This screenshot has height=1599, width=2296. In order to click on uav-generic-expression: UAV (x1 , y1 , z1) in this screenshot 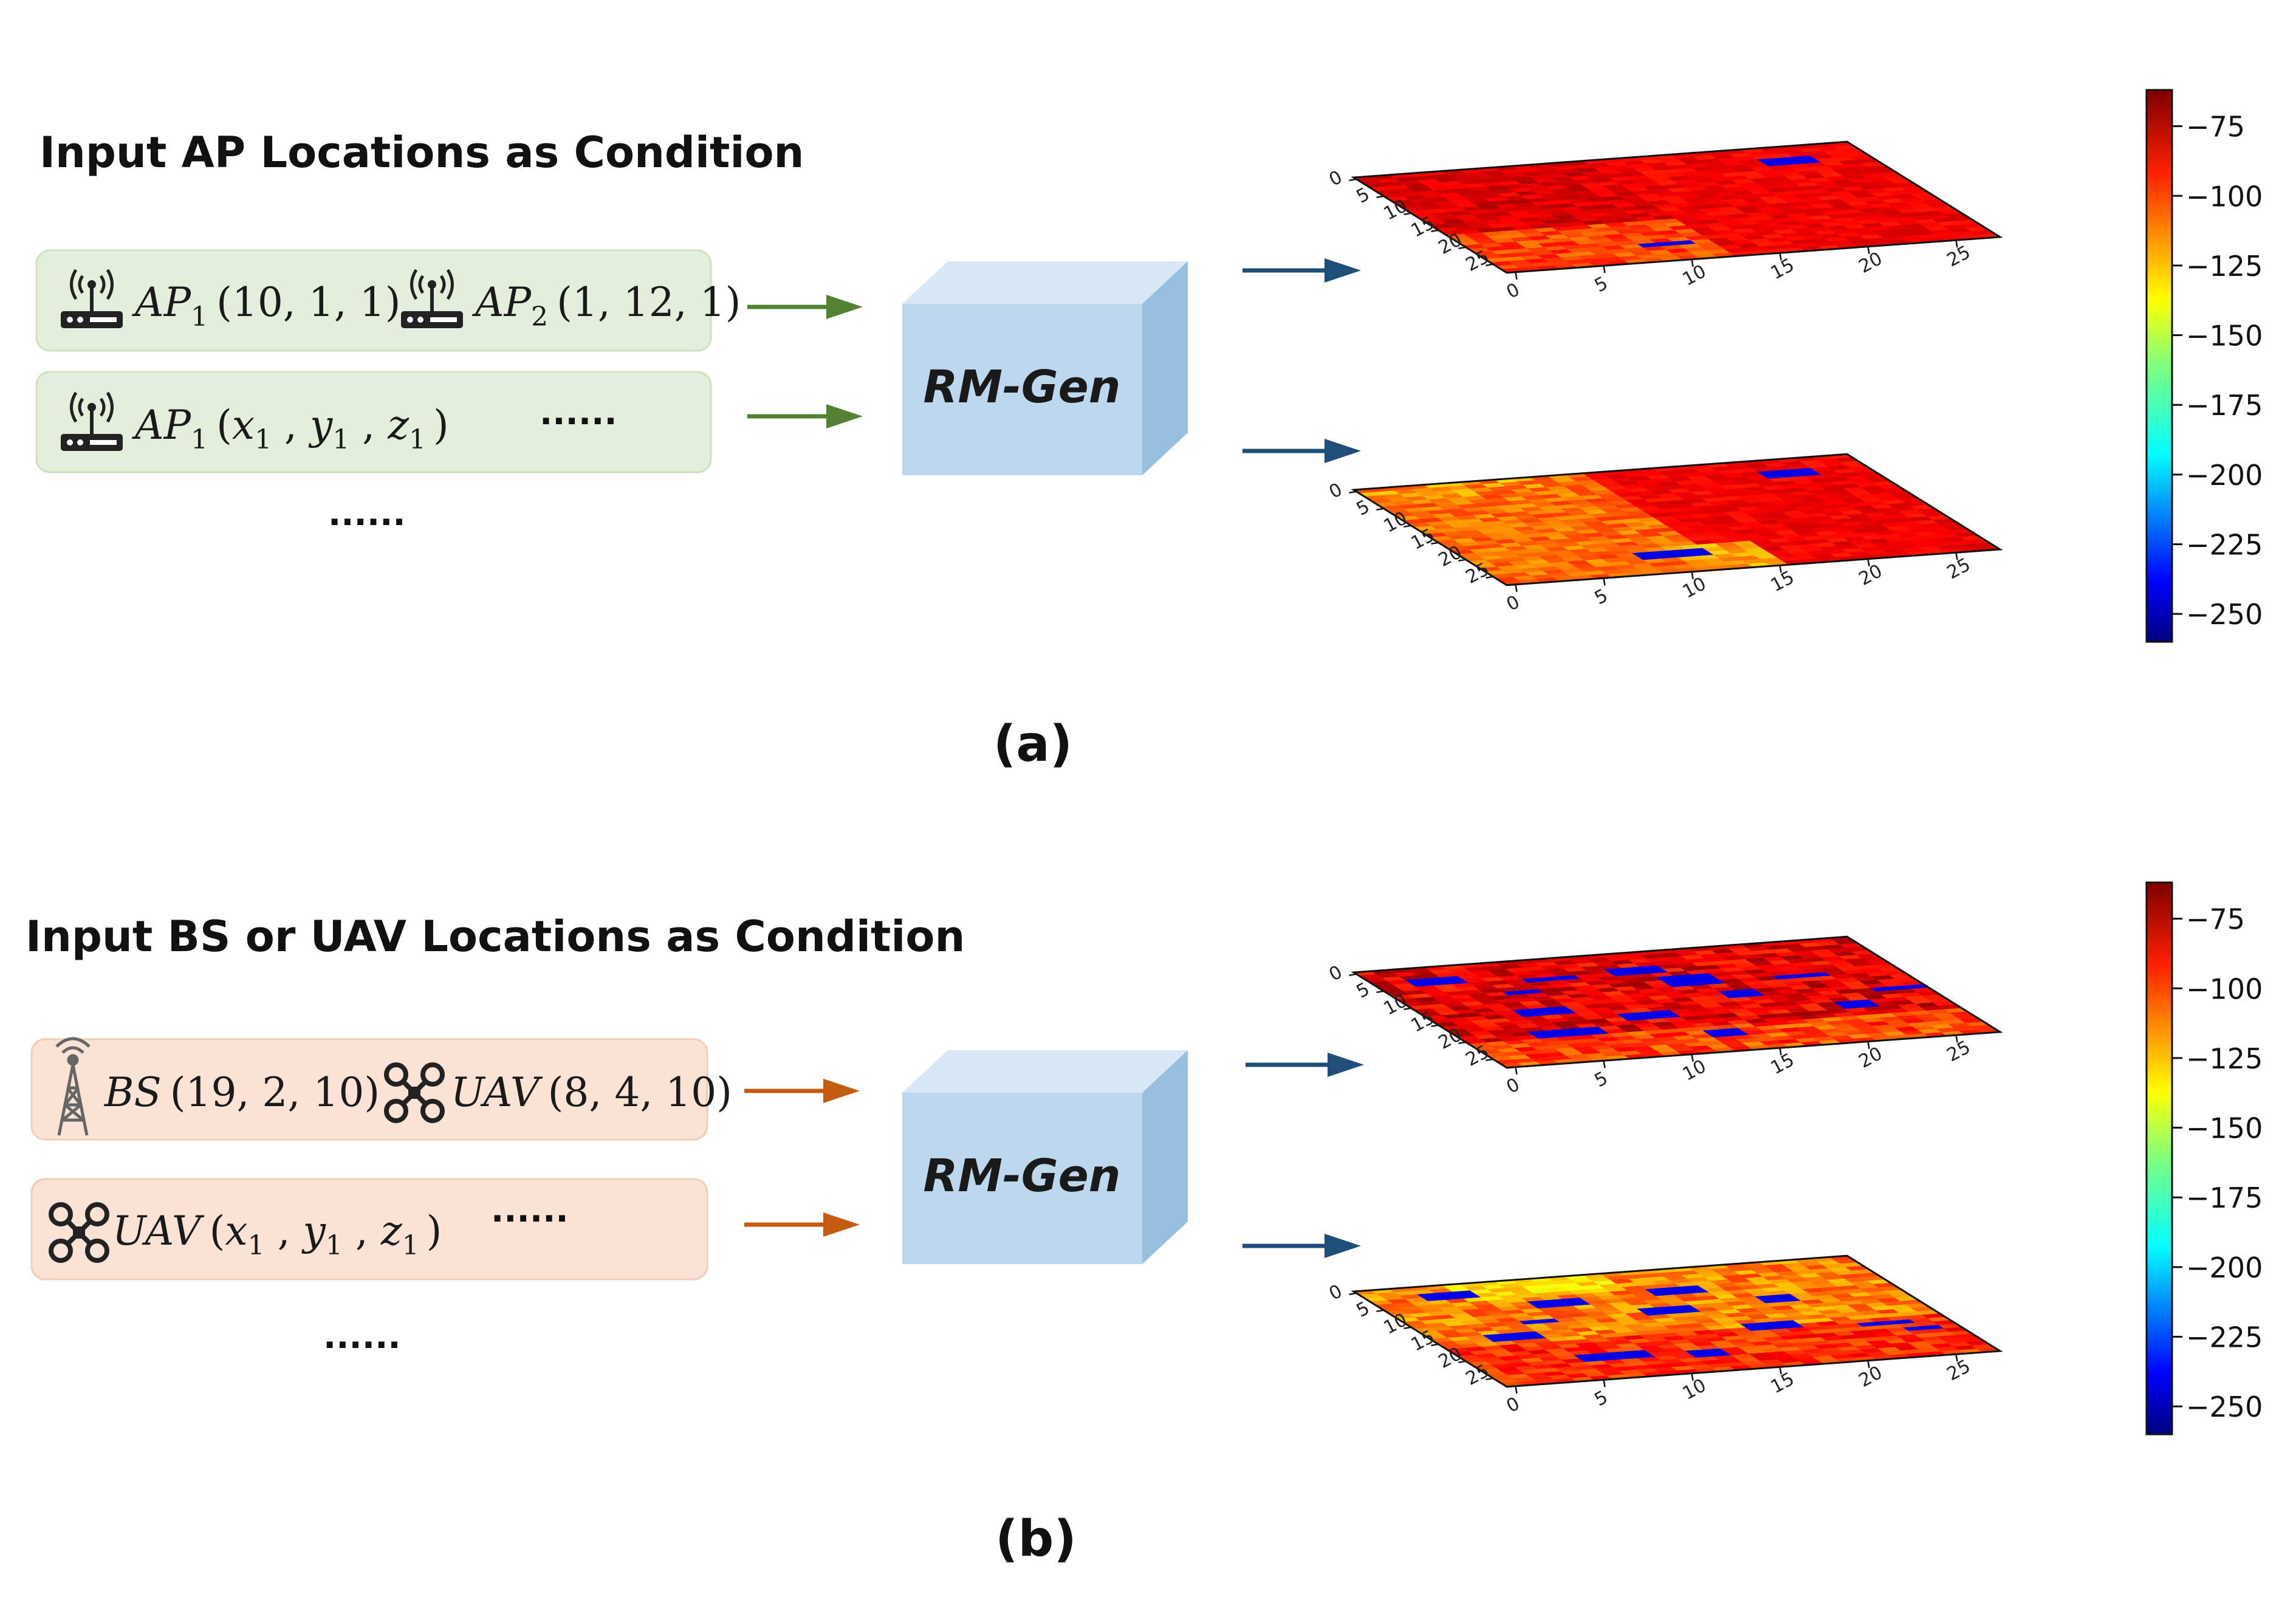, I will do `click(277, 1234)`.